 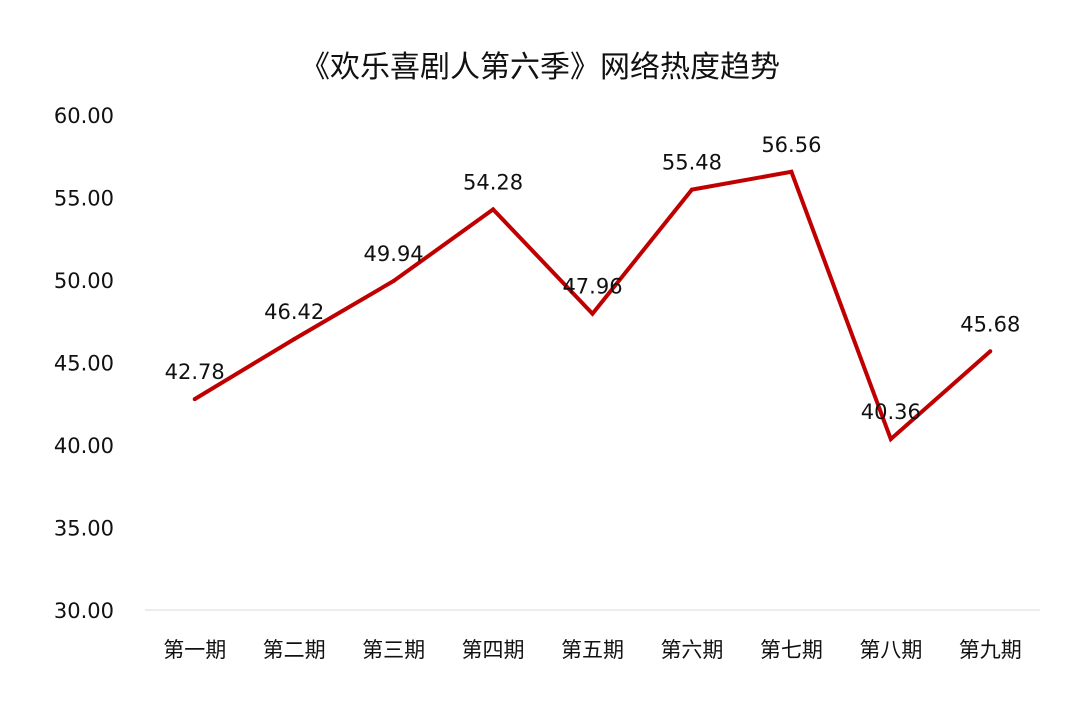 What do you see at coordinates (393, 650) in the screenshot?
I see `x-tick-label: 第三期` at bounding box center [393, 650].